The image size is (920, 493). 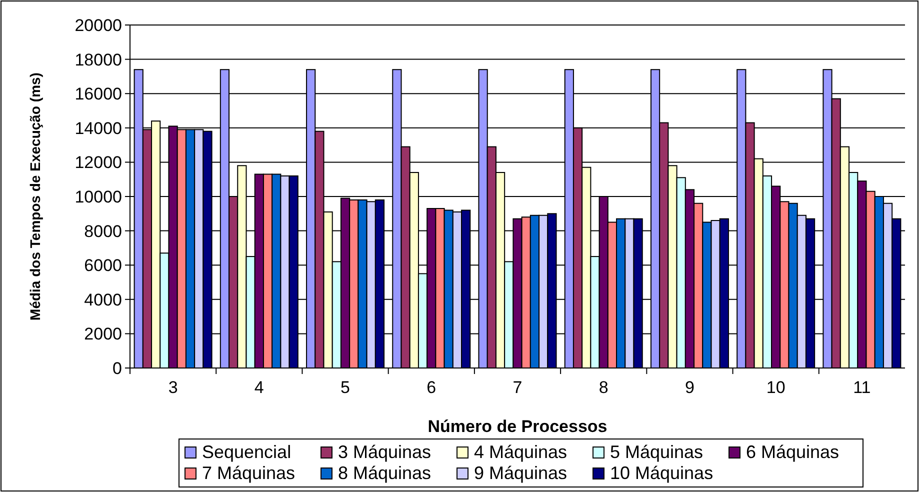 What do you see at coordinates (517, 387) in the screenshot?
I see `x-tick-label: 7` at bounding box center [517, 387].